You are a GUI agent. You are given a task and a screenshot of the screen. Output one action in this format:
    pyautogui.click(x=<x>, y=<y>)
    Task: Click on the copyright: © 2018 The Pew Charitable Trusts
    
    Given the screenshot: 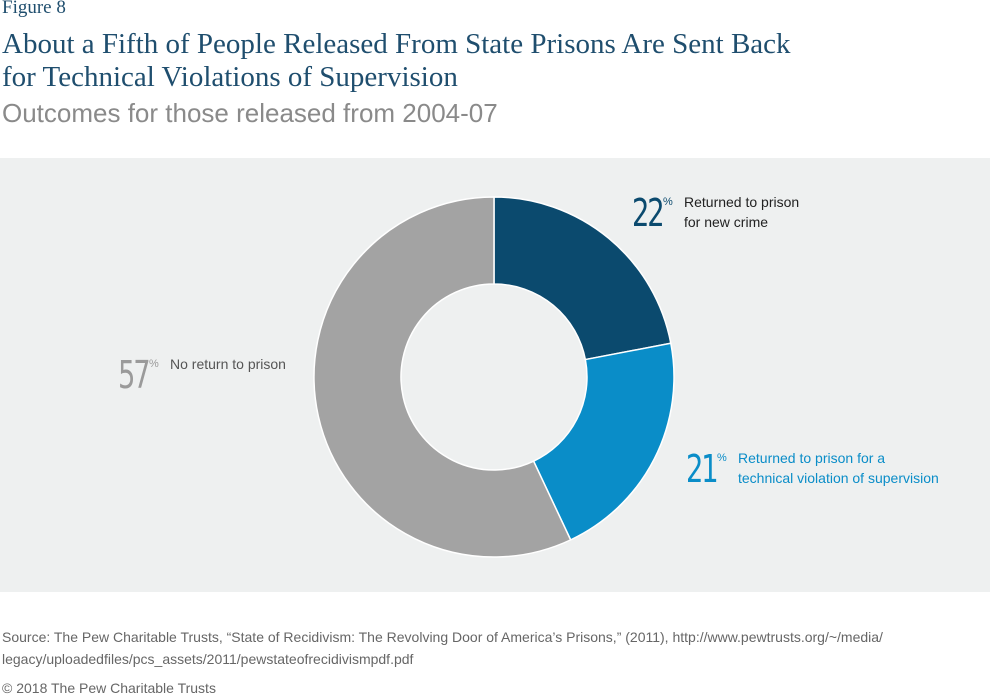 What is the action you would take?
    pyautogui.click(x=109, y=688)
    